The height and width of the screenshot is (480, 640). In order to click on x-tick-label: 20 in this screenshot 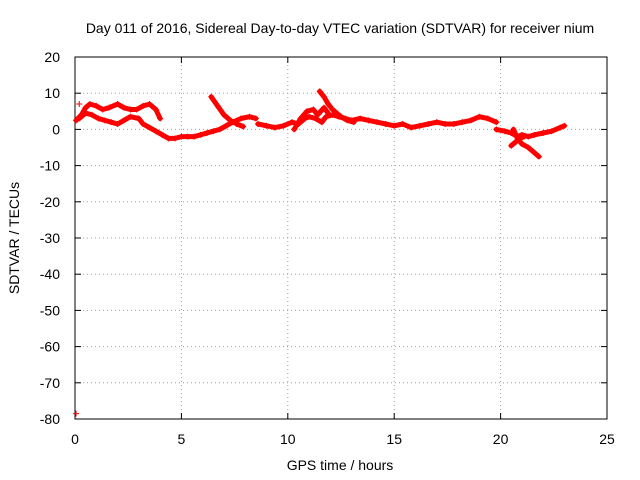, I will do `click(501, 439)`.